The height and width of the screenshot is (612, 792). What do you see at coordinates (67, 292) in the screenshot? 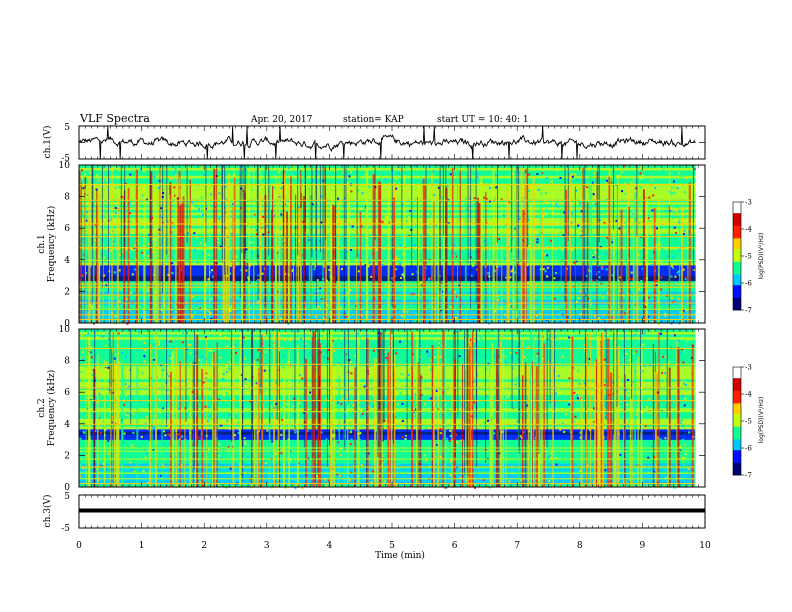
I see `frequency-tick-label: 2` at bounding box center [67, 292].